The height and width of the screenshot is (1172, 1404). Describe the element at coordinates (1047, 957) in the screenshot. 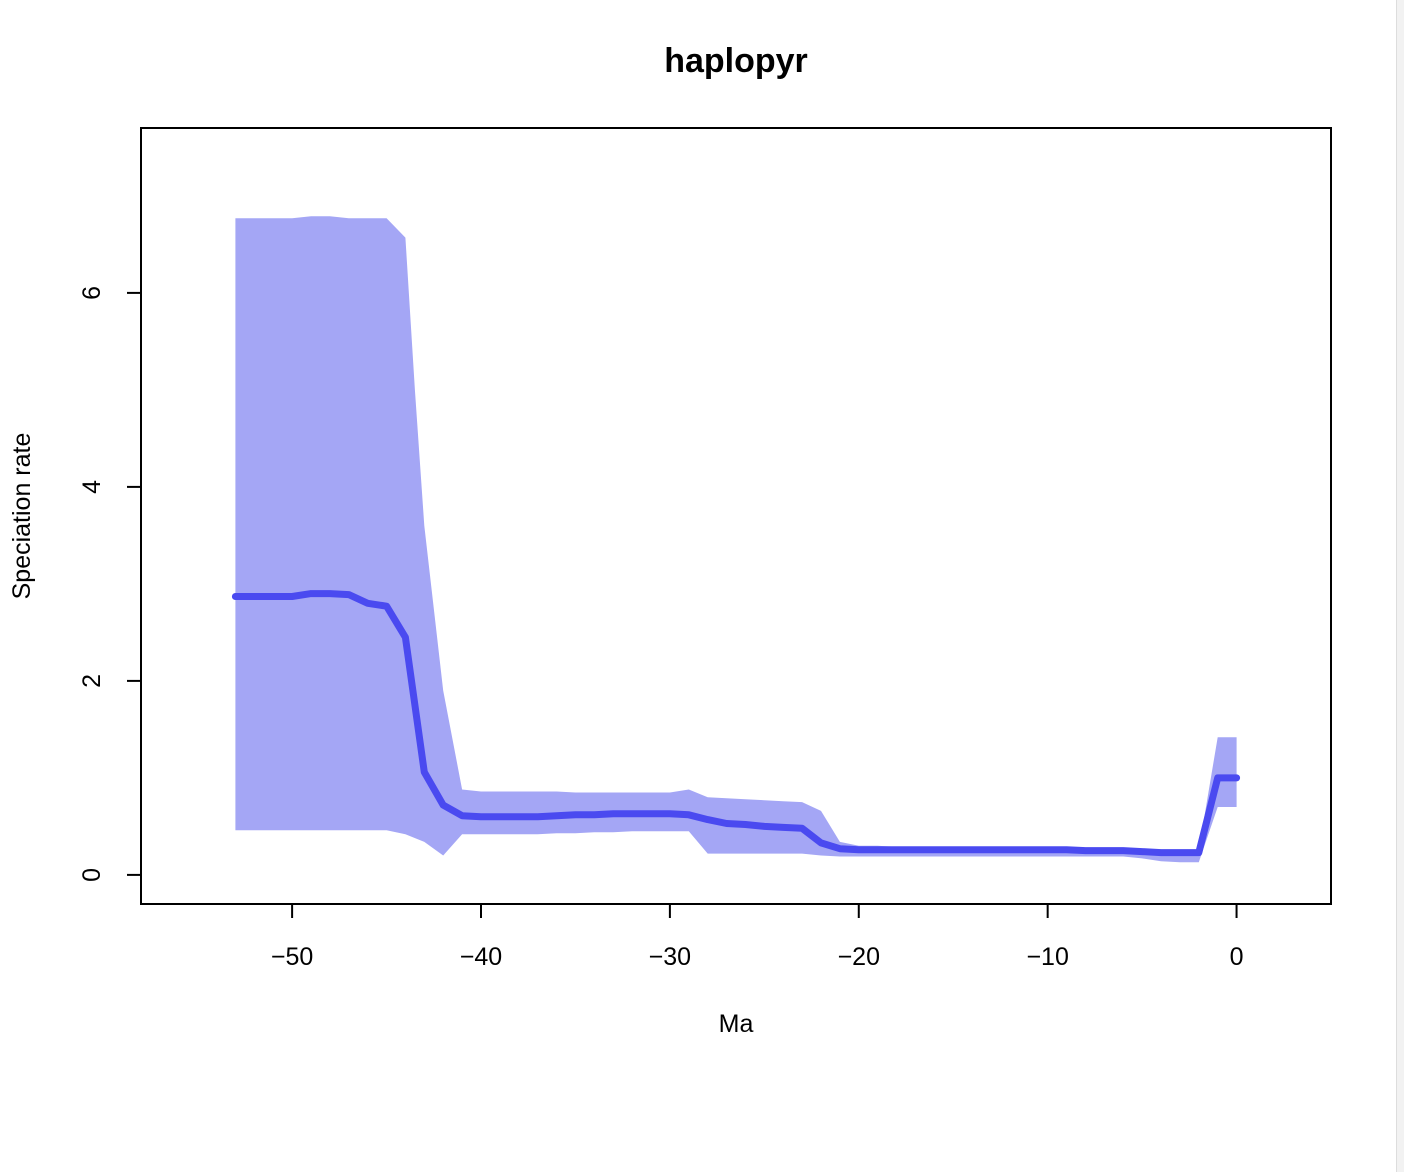

I see `x-tick-label: −10` at that location.